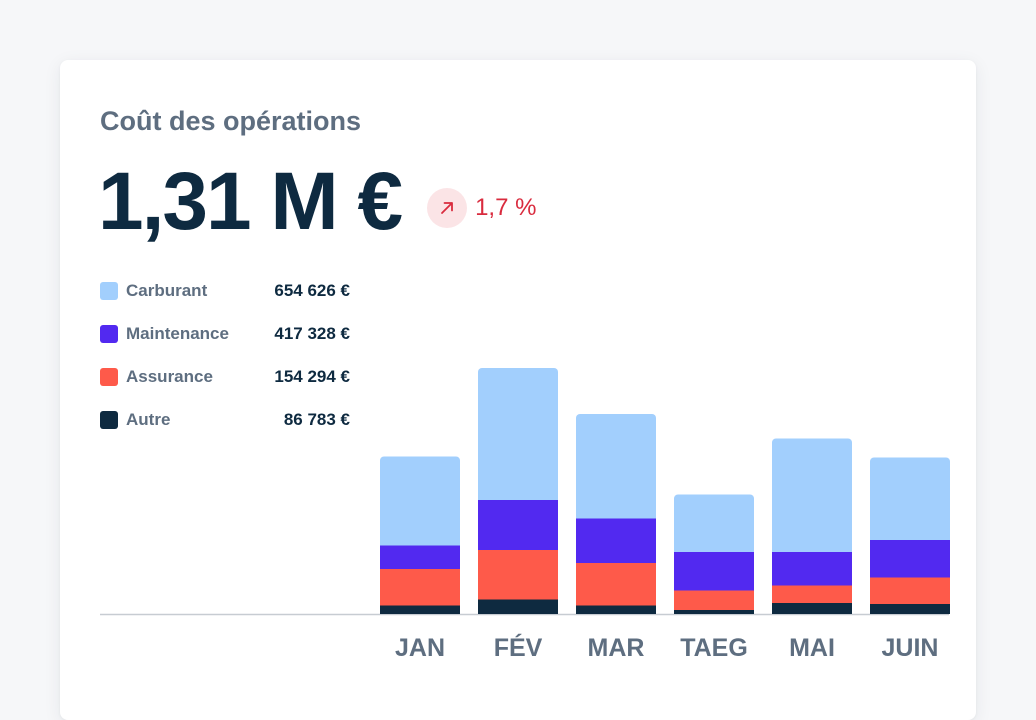  Describe the element at coordinates (250, 201) in the screenshot. I see `total-value: 1,31 M €` at that location.